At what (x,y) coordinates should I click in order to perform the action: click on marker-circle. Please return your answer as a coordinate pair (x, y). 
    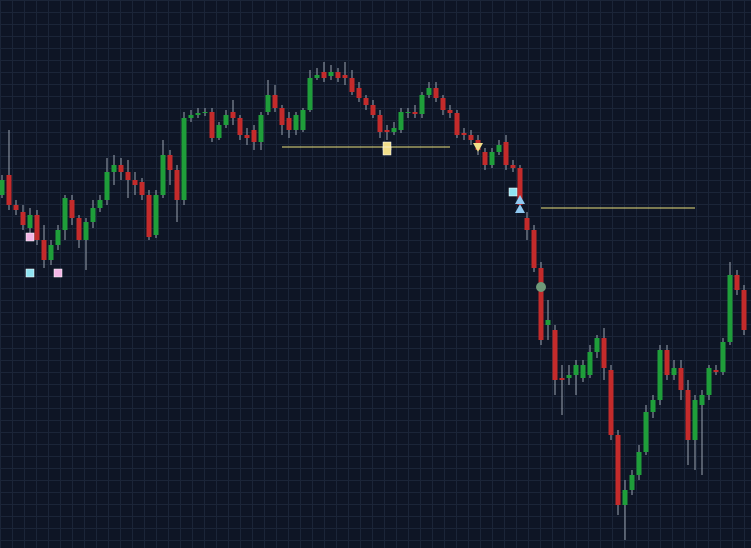
    Looking at the image, I should click on (541, 287).